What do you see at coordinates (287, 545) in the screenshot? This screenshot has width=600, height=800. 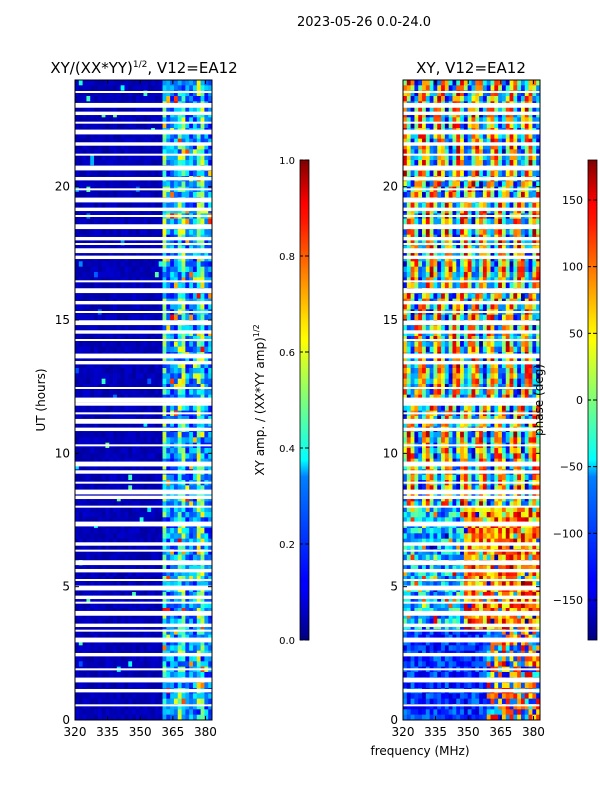 I see `colorbar-tick-label: 0.2` at bounding box center [287, 545].